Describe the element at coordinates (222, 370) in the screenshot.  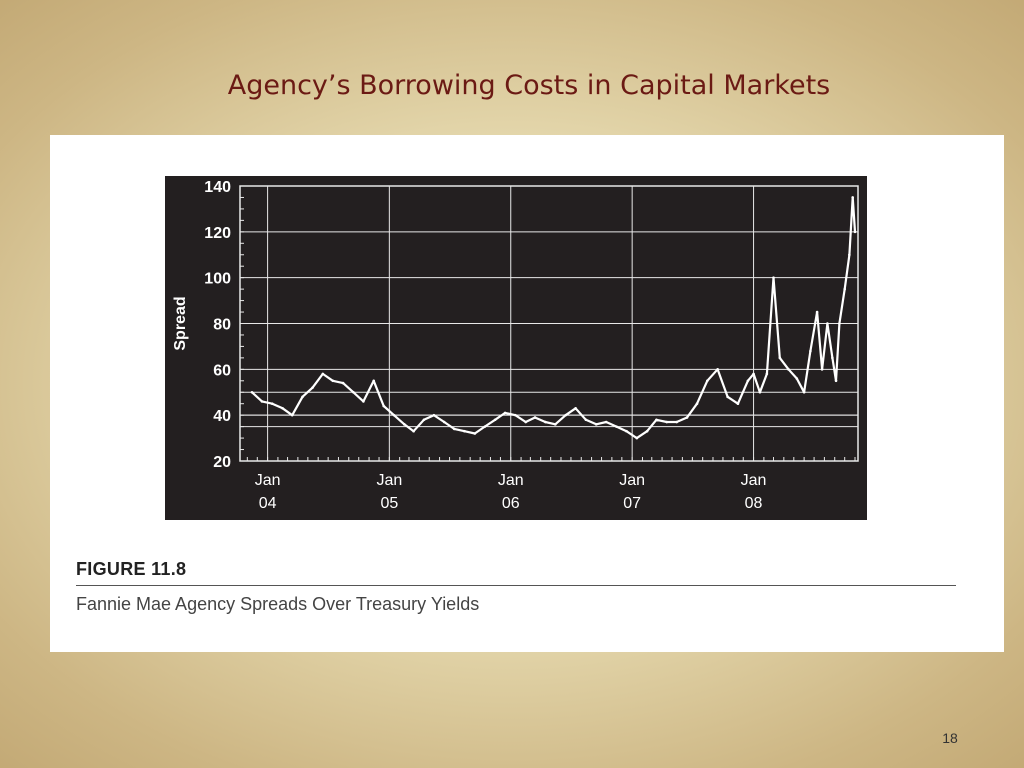
I see `y-tick-label: 60` at that location.